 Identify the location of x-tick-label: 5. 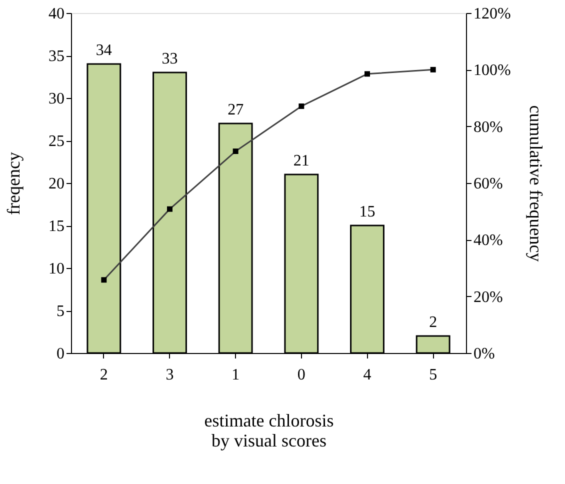
(433, 375).